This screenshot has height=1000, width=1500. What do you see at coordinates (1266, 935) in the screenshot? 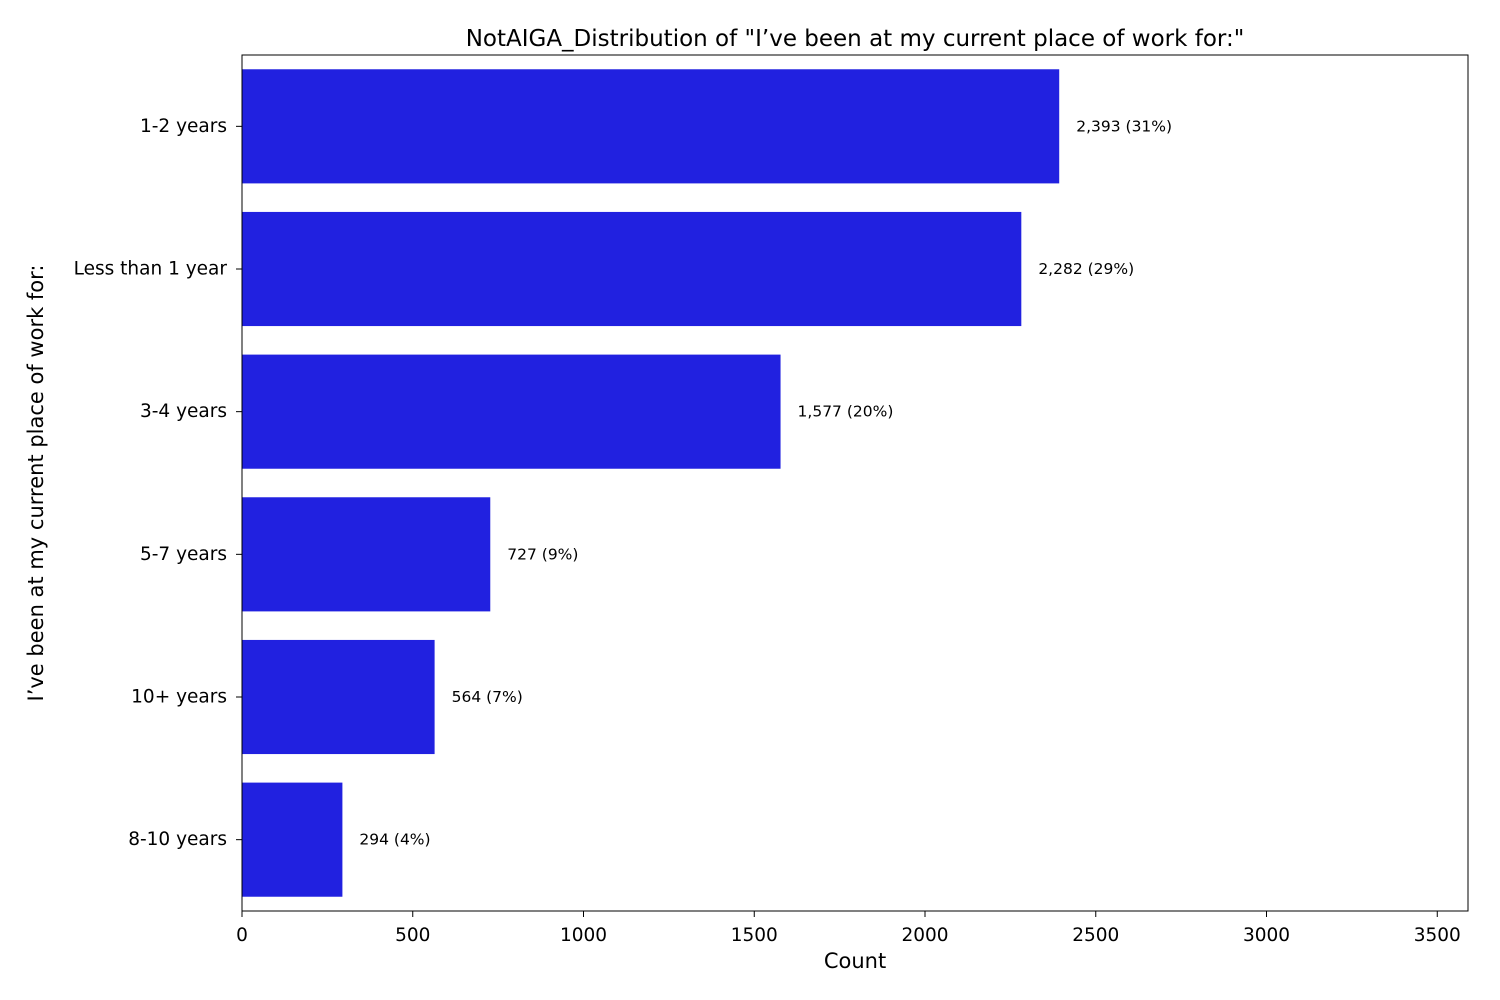
I see `x-tick-label-6: 3000` at bounding box center [1266, 935].